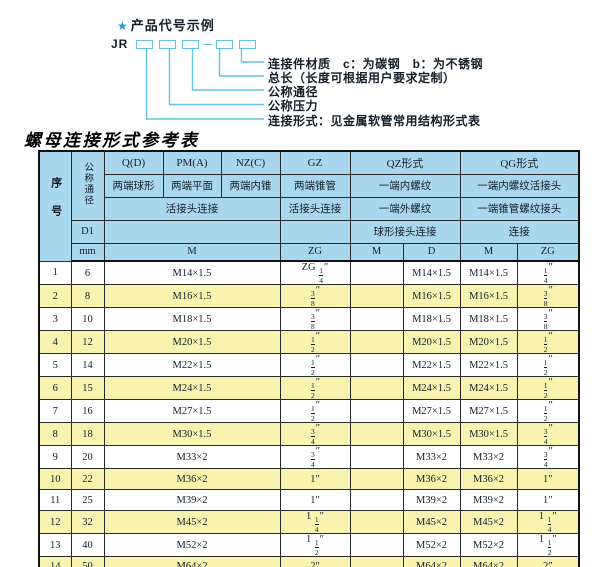 The width and height of the screenshot is (600, 567). What do you see at coordinates (309, 365) in the screenshot?
I see `table-row: 5 14 M22×1.5 1 2 ″ M22×1.5 M22×1.5 1 2 ″` at bounding box center [309, 365].